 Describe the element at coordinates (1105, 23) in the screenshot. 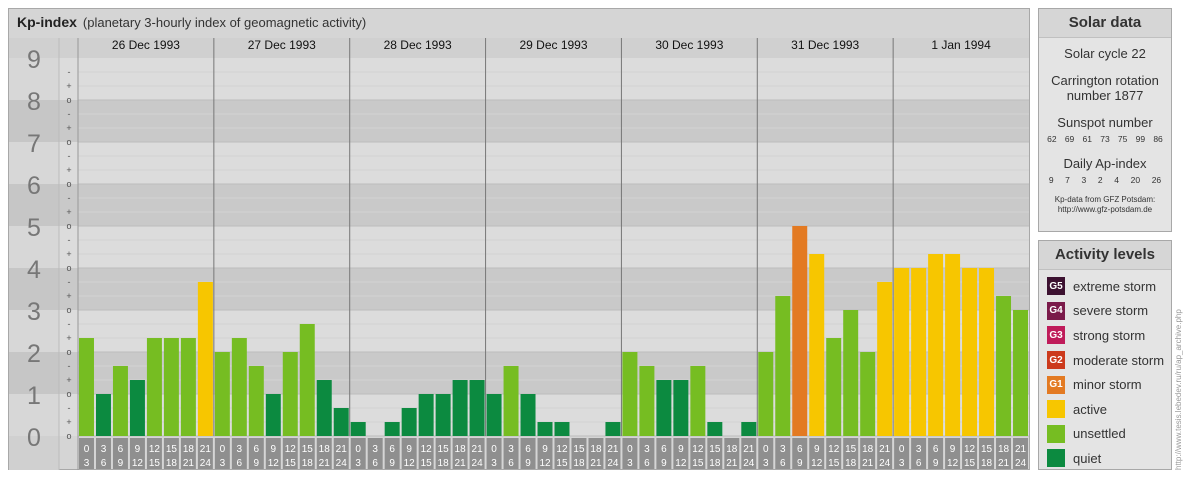

I see `solar-data-title: Solar data` at that location.